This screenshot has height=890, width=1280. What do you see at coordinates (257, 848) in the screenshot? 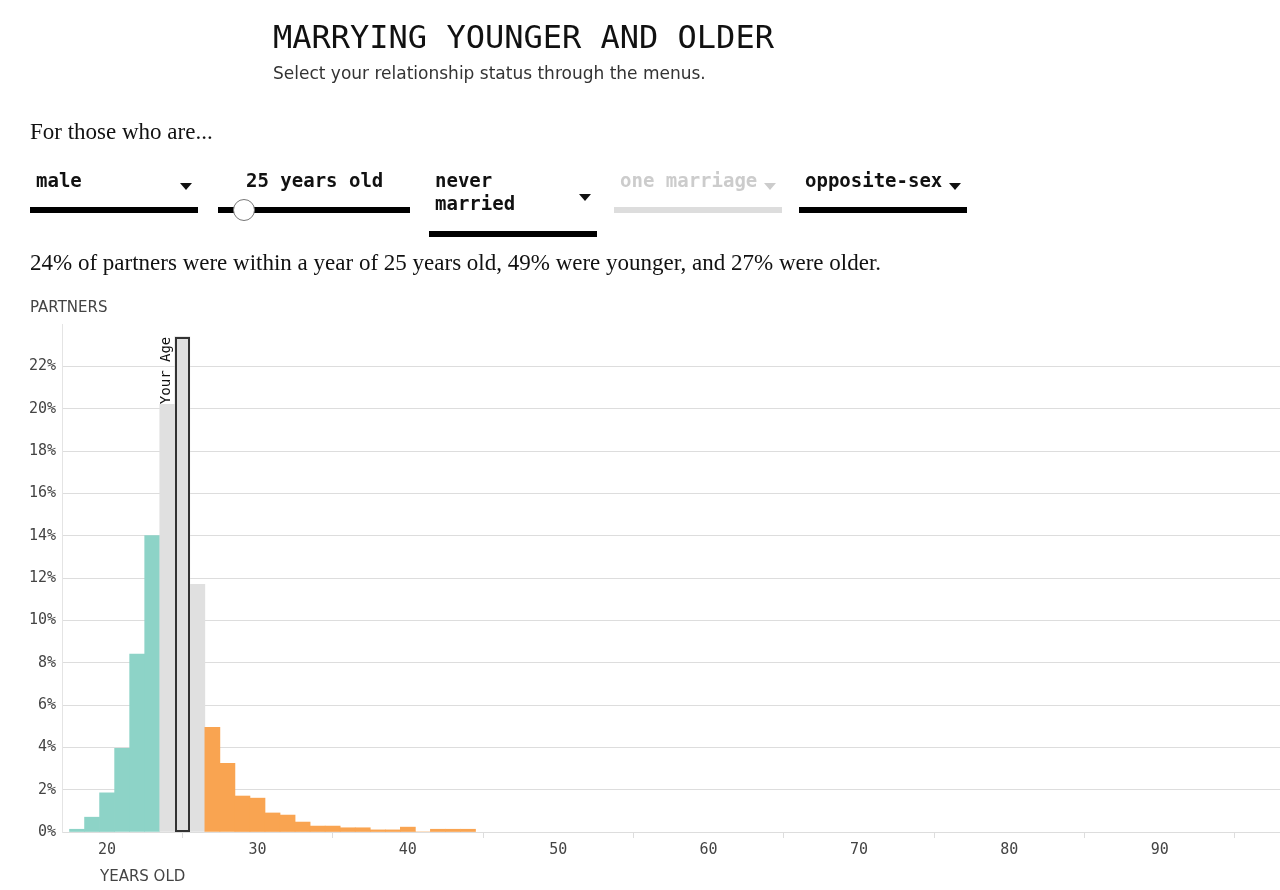
I see `x-tick-label: 30` at bounding box center [257, 848].